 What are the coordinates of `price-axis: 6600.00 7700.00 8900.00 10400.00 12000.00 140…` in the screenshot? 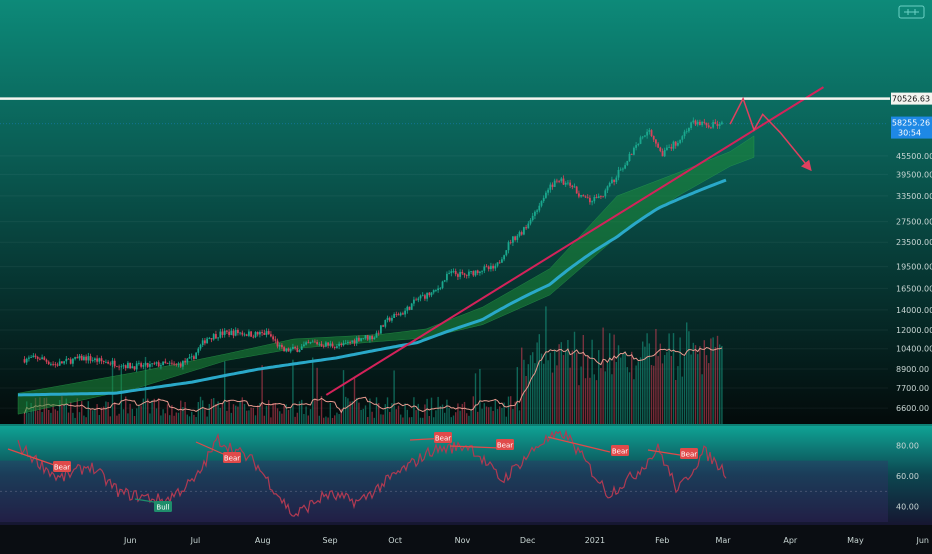 It's located at (914, 282).